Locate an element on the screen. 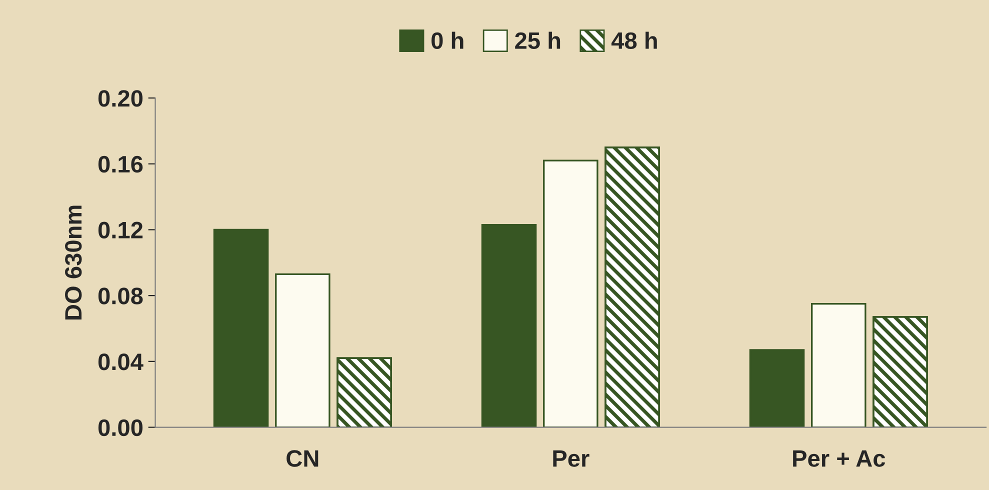 The height and width of the screenshot is (490, 989). x-tick-label: Per is located at coordinates (571, 458).